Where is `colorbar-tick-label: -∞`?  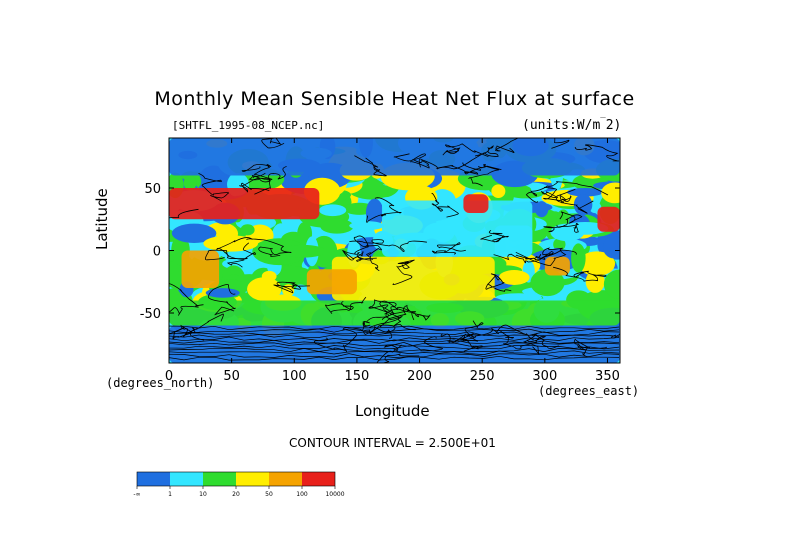 colorbar-tick-label: -∞ is located at coordinates (136, 494).